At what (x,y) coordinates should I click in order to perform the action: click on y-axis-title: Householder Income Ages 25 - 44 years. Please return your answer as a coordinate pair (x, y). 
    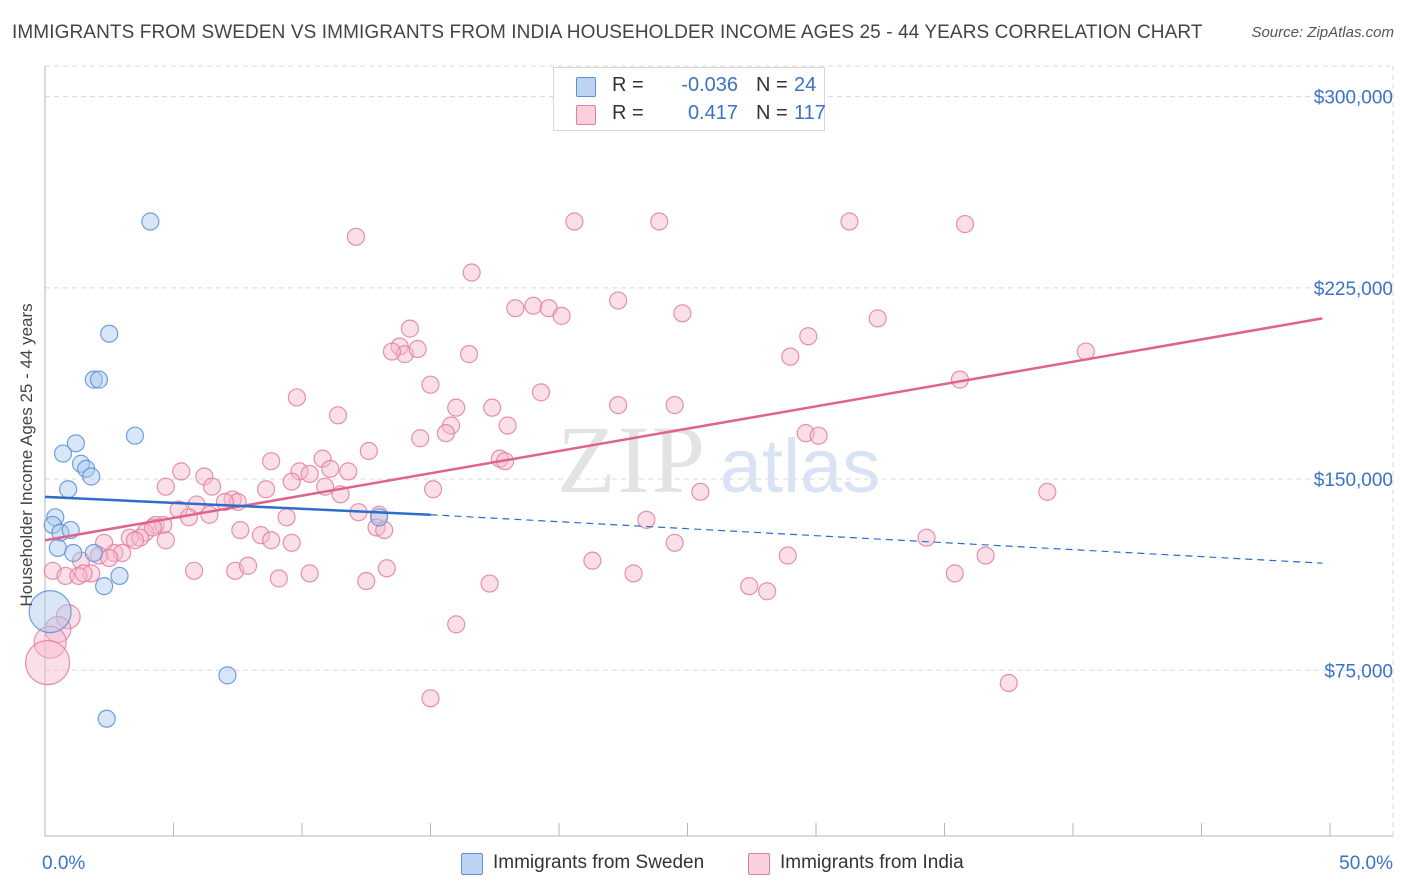
    Looking at the image, I should click on (26, 455).